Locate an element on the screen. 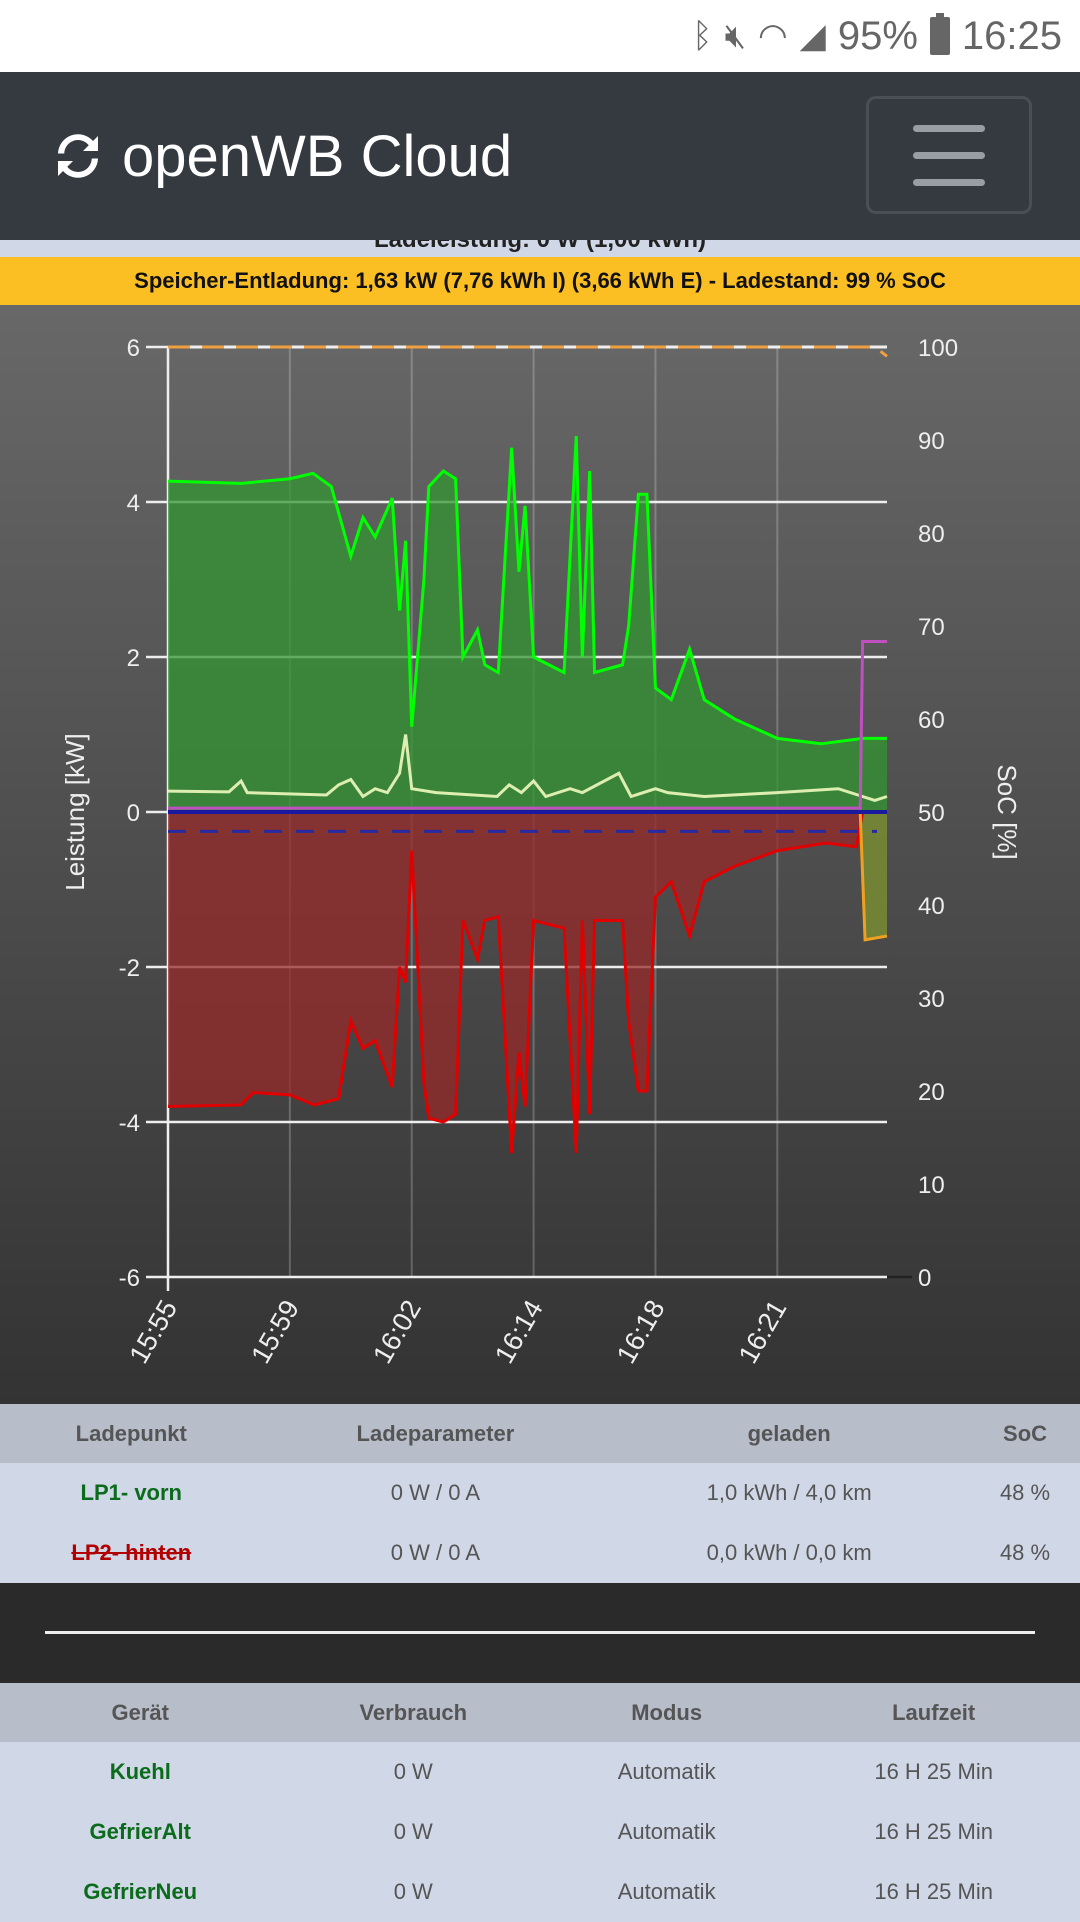  col-header: Gerät is located at coordinates (140, 1712).